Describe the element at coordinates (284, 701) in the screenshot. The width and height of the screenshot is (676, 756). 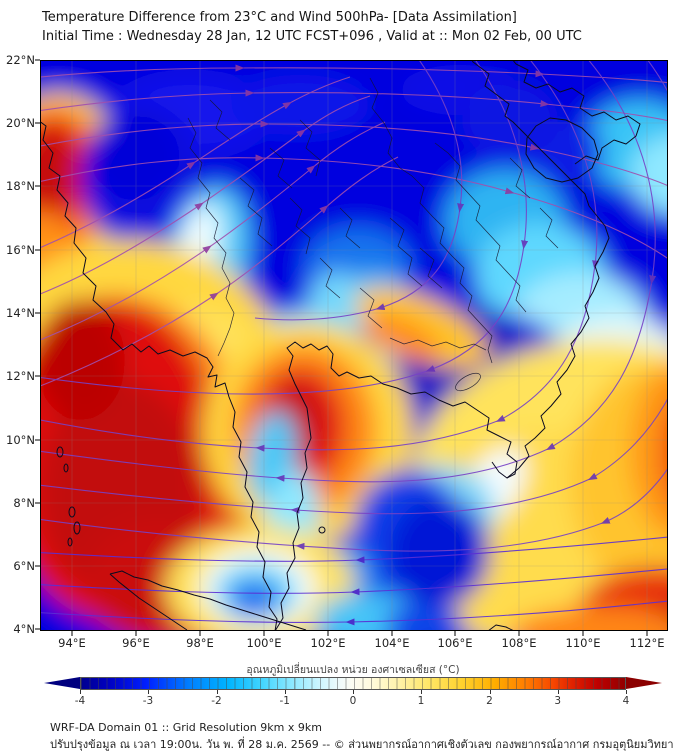
I see `colorbar-tick-label: -1` at that location.